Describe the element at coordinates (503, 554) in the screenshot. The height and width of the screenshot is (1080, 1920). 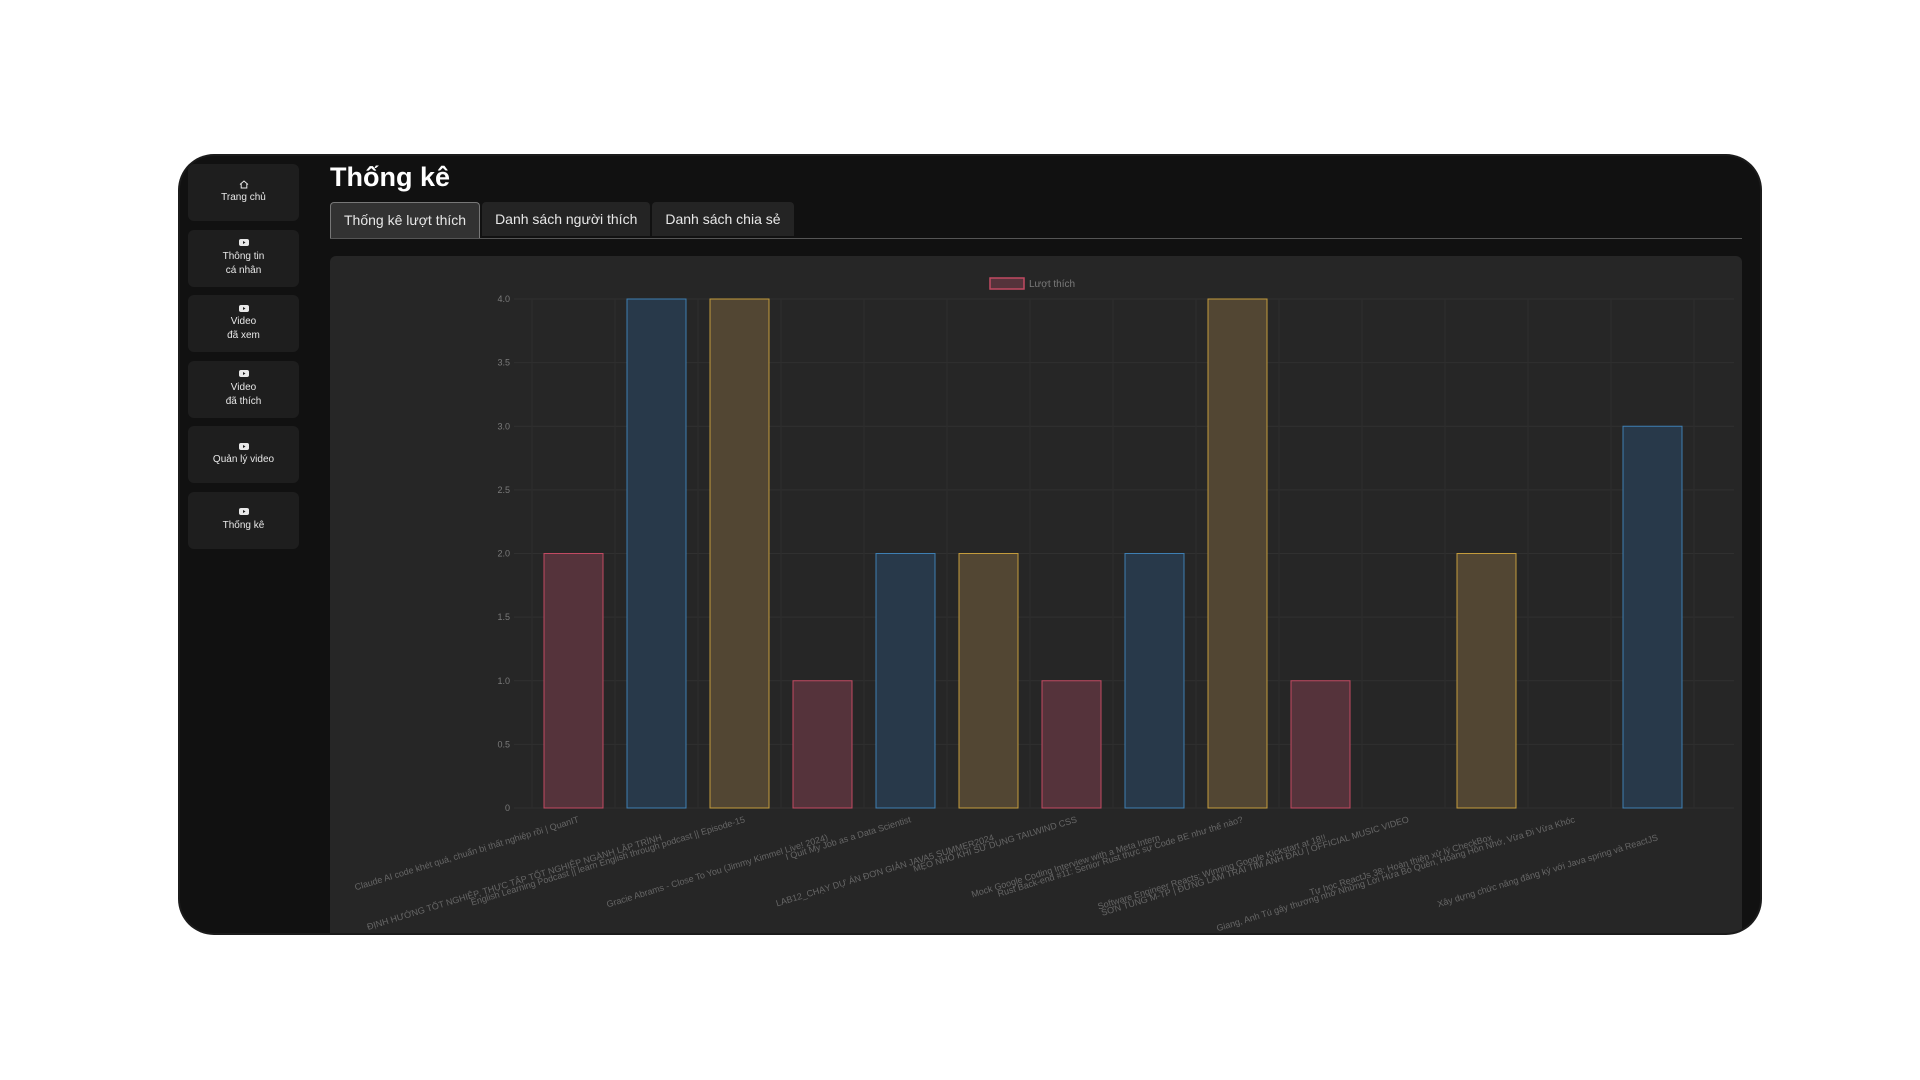
I see `y-tick-label: 2.0` at that location.